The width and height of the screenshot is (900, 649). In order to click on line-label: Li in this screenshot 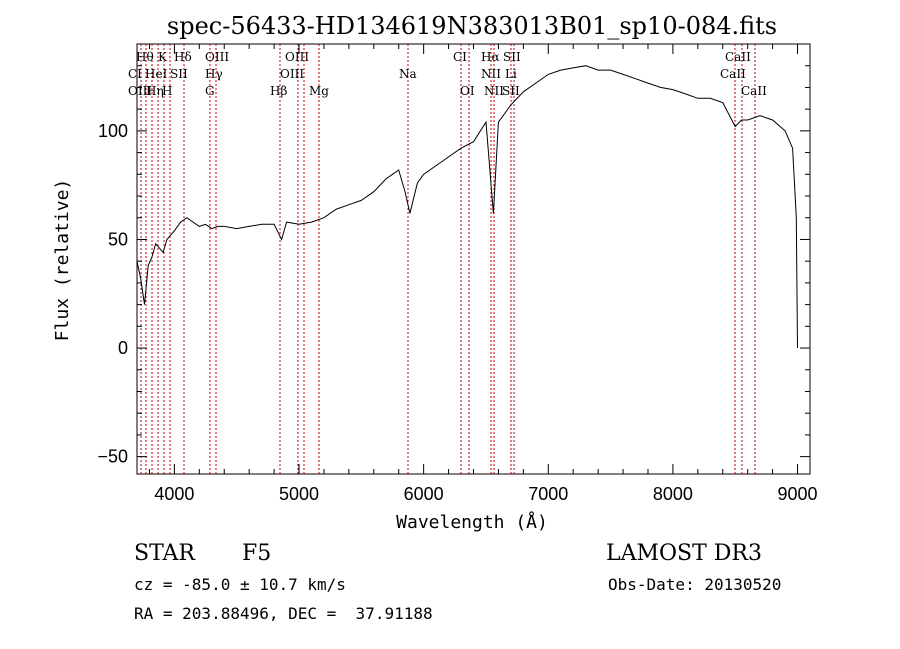, I will do `click(511, 74)`.